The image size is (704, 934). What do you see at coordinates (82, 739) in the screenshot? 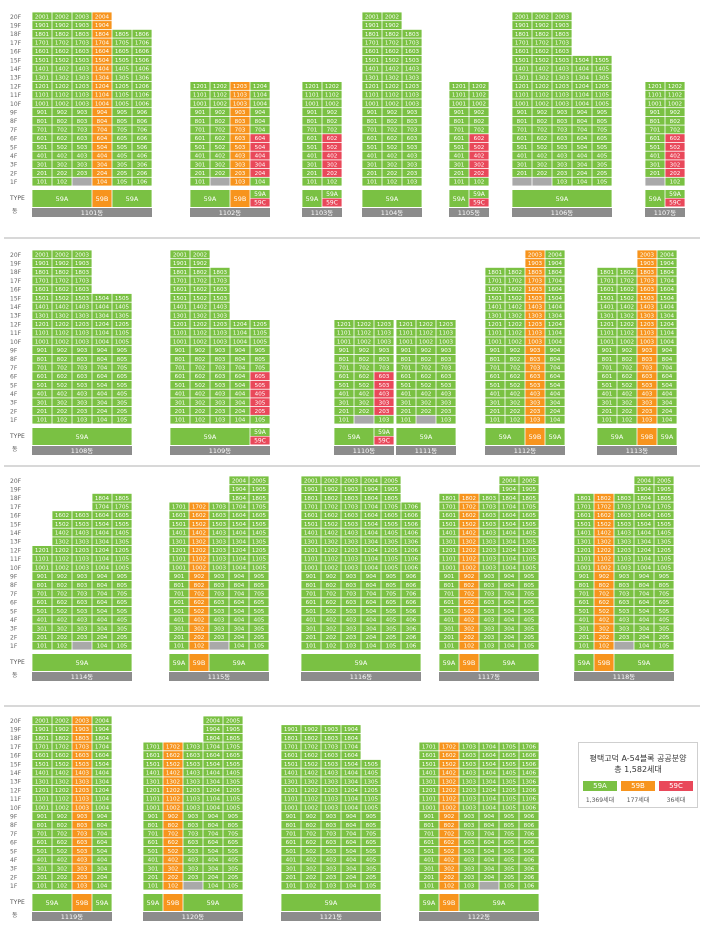
I see `unit-number: 1803` at bounding box center [82, 739].